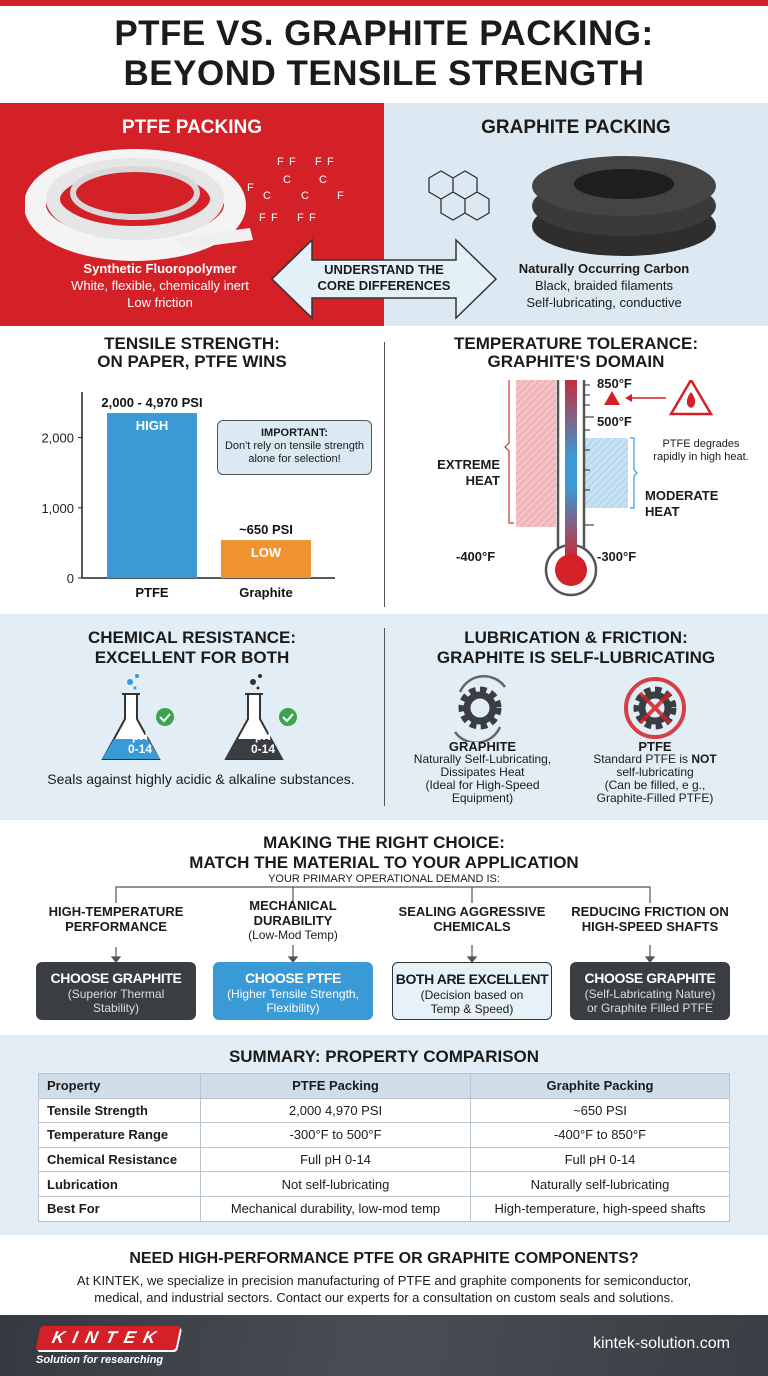 This screenshot has width=768, height=1376. What do you see at coordinates (57, 508) in the screenshot?
I see `y-tick-label: 1,000` at bounding box center [57, 508].